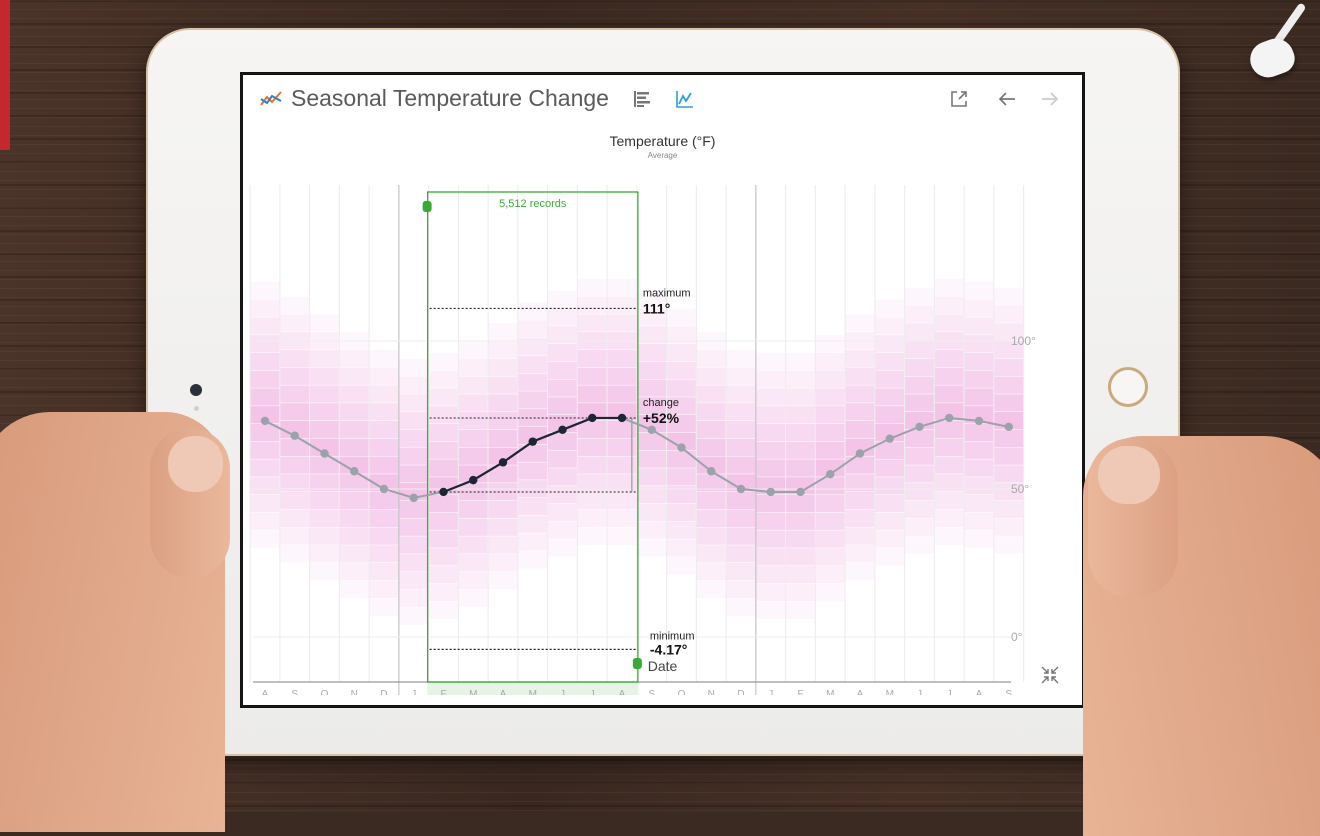 The height and width of the screenshot is (836, 1320). Describe the element at coordinates (1007, 99) in the screenshot. I see `back-arrow-icon` at that location.